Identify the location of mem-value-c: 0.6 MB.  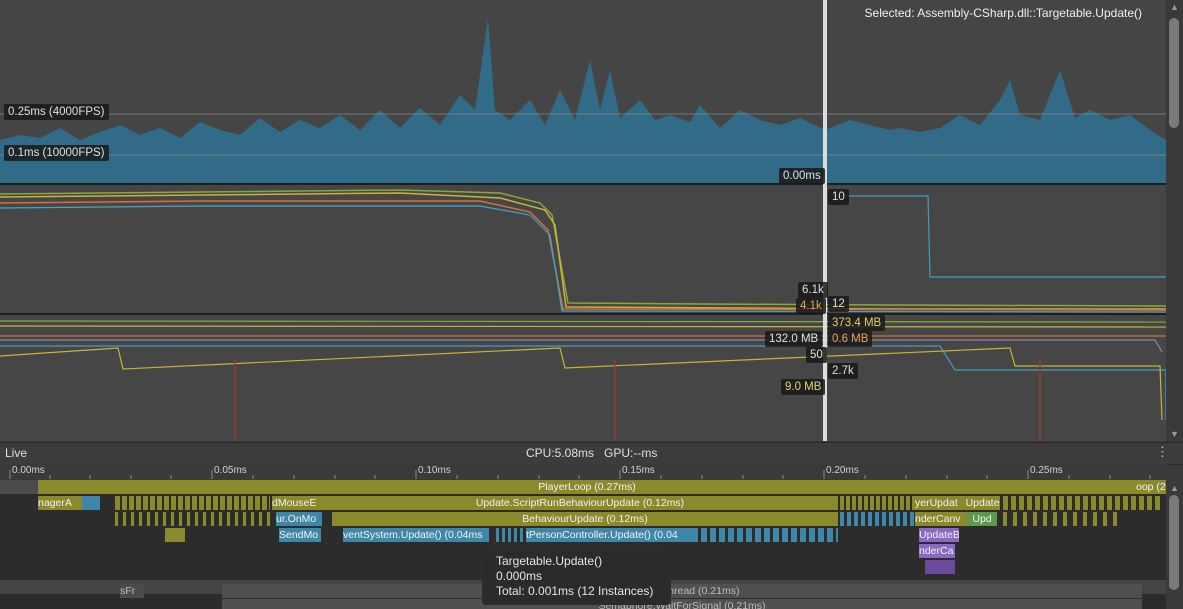
(850, 339).